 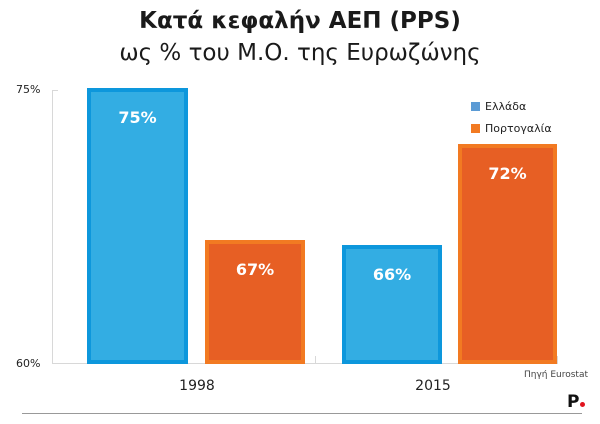 I want to click on legend-label: Ελλάδα, so click(x=506, y=106).